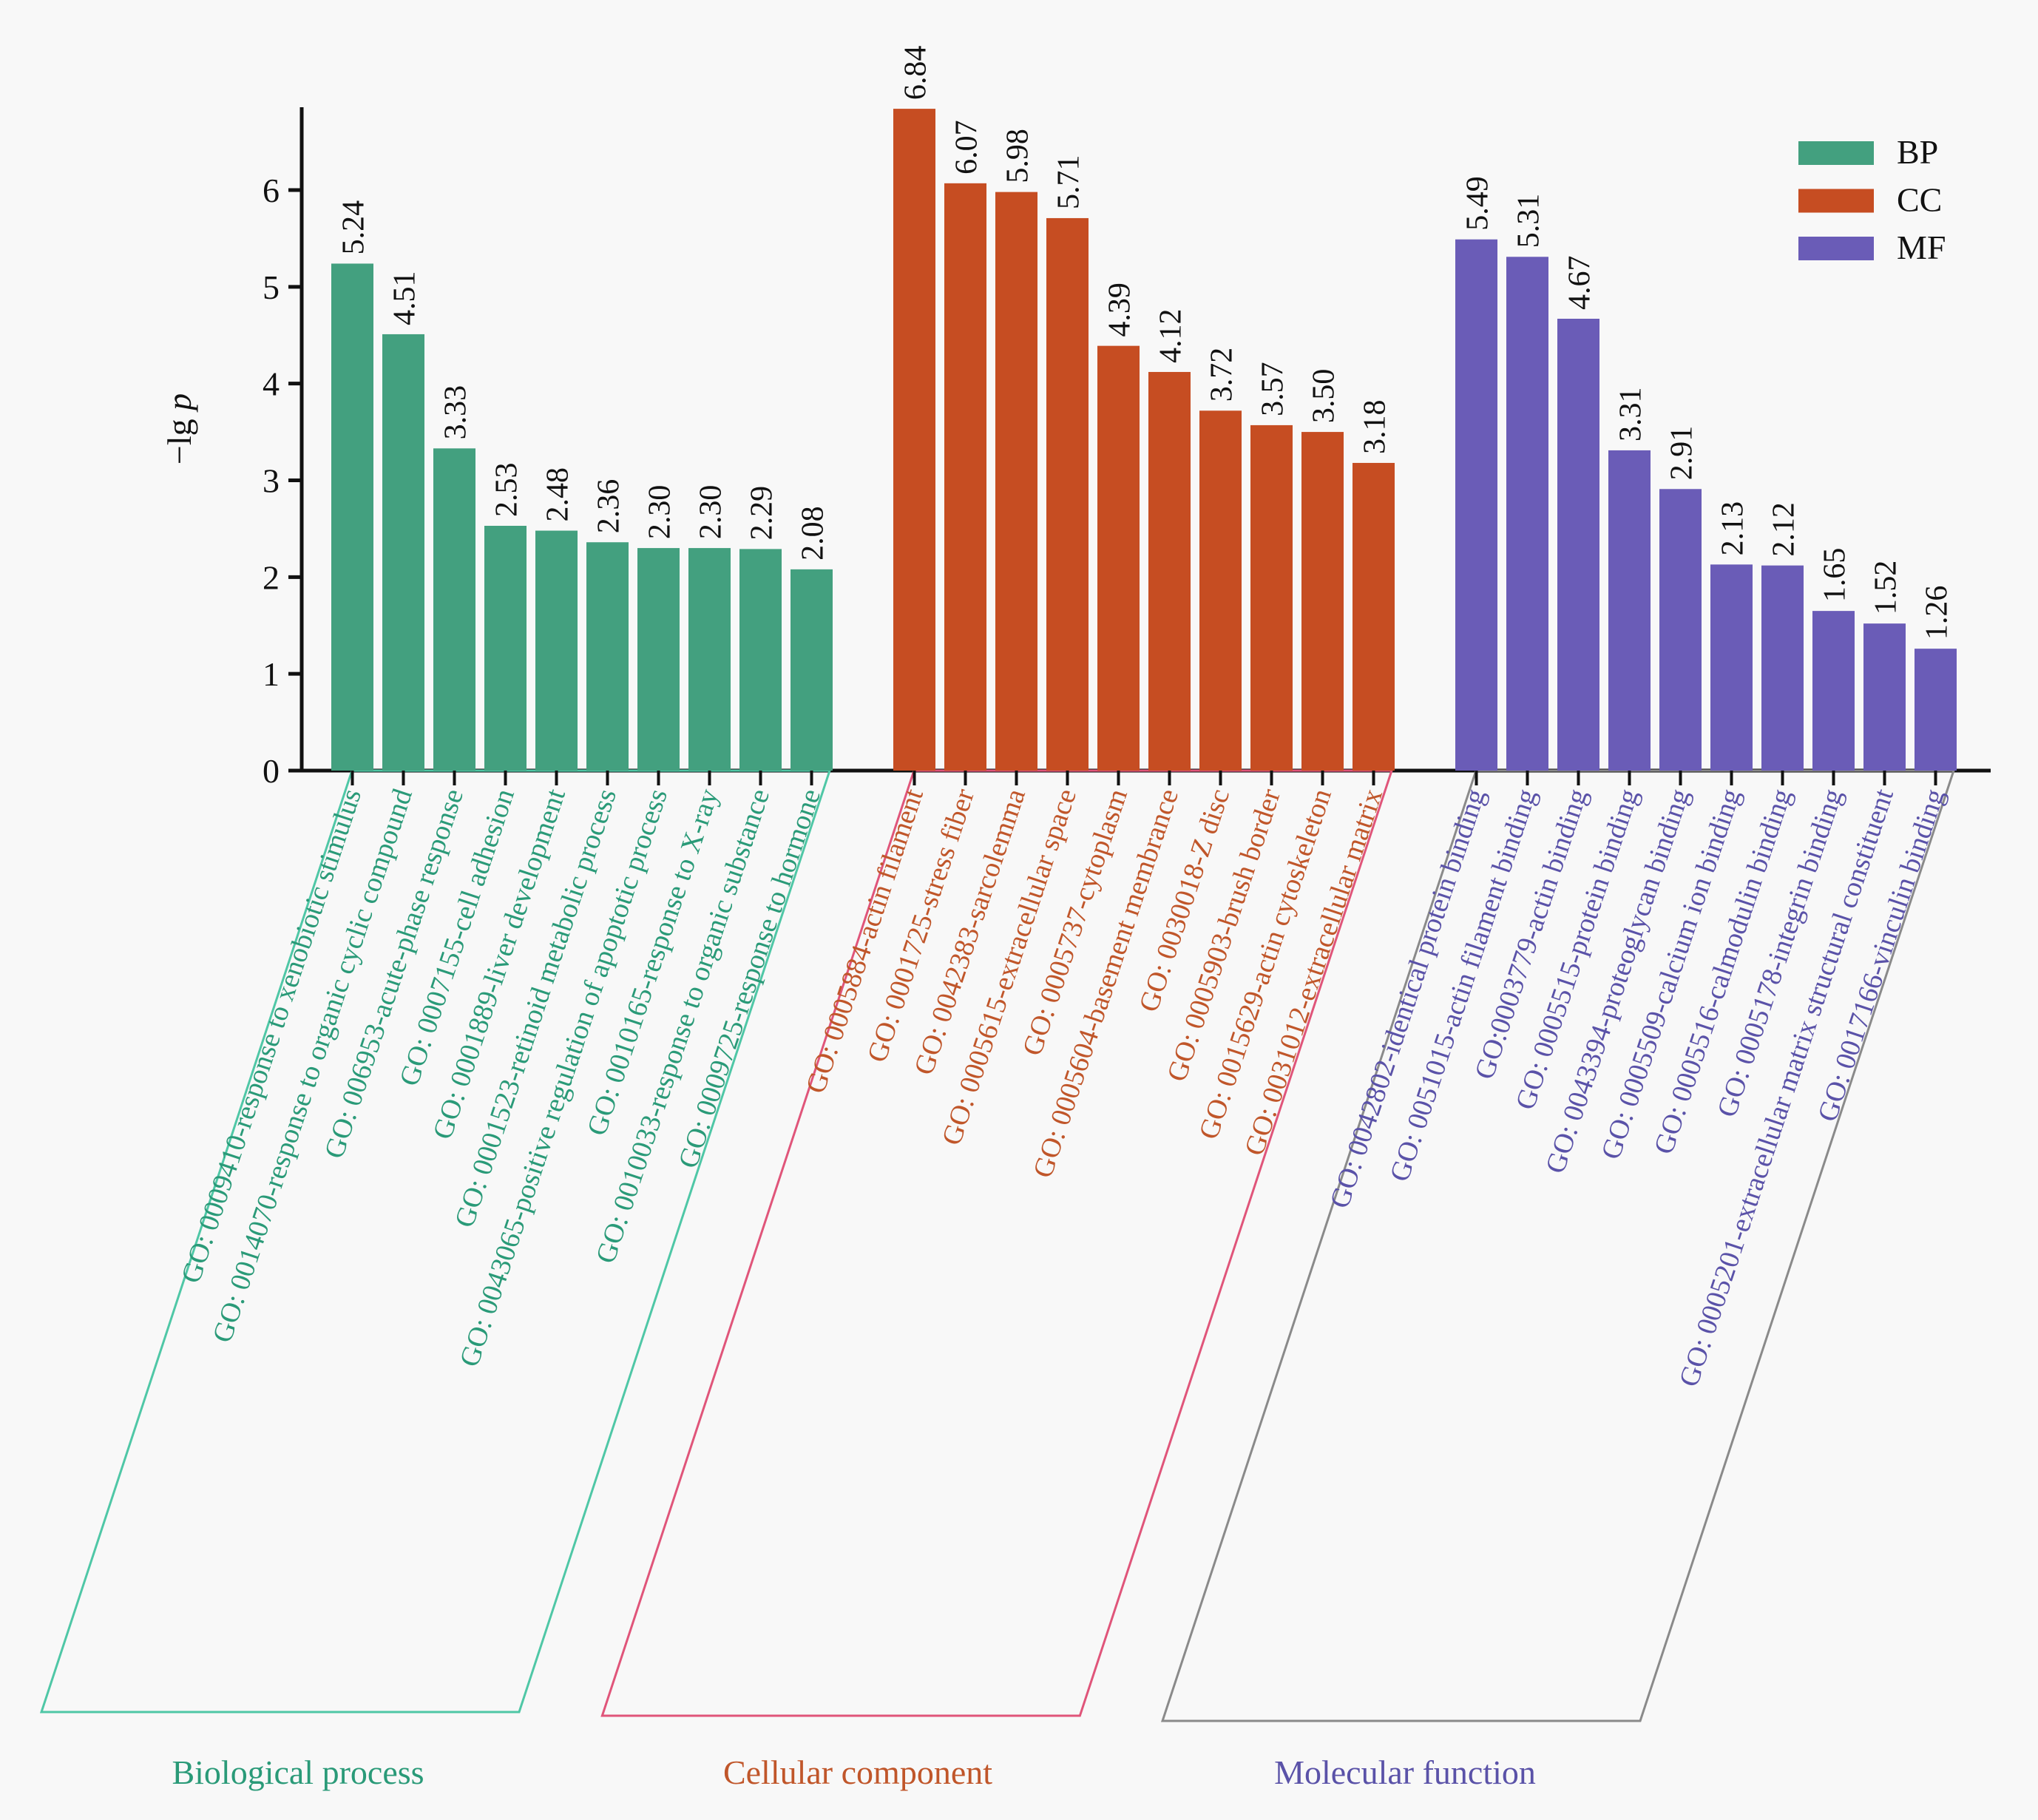 The width and height of the screenshot is (2038, 1820). I want to click on value-label: 3.18, so click(1375, 426).